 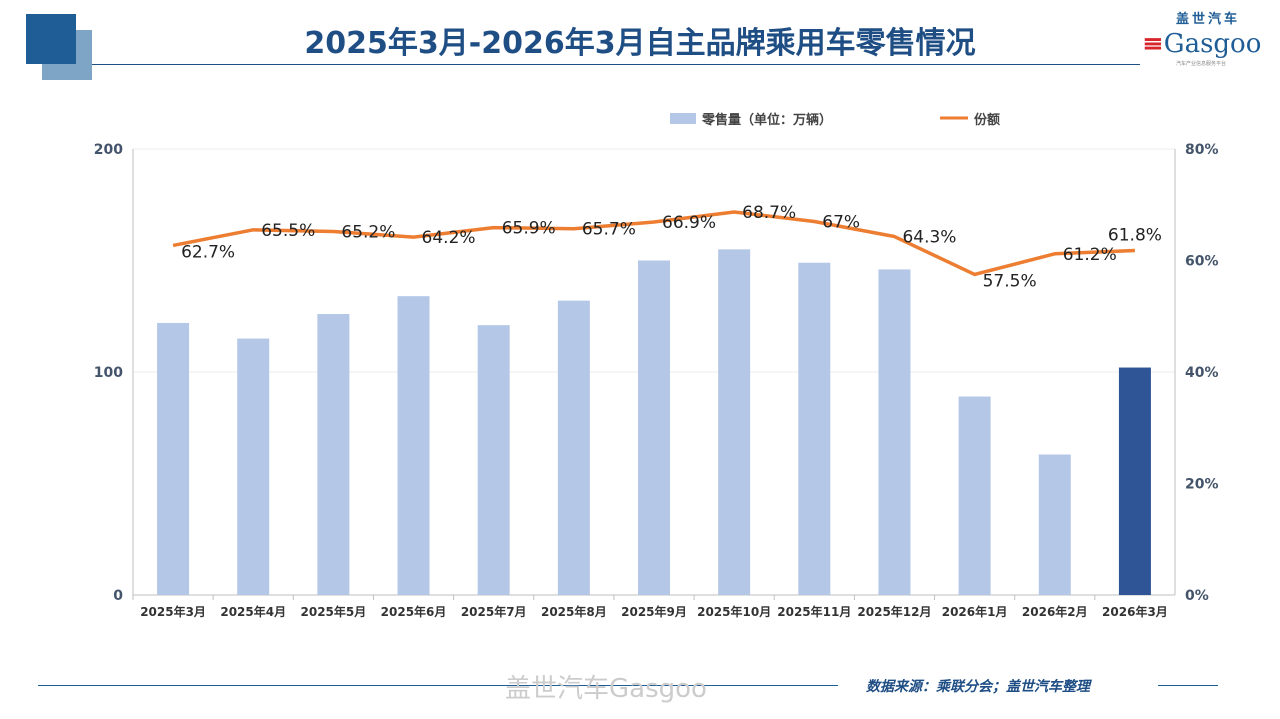 What do you see at coordinates (1202, 262) in the screenshot?
I see `y-right-tick-label: 60%` at bounding box center [1202, 262].